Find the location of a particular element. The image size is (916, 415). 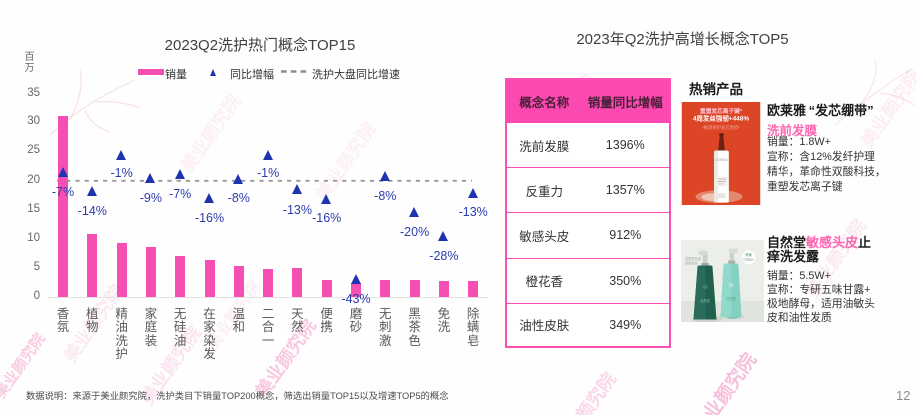

svg-text: 清爽 is located at coordinates (748, 254).